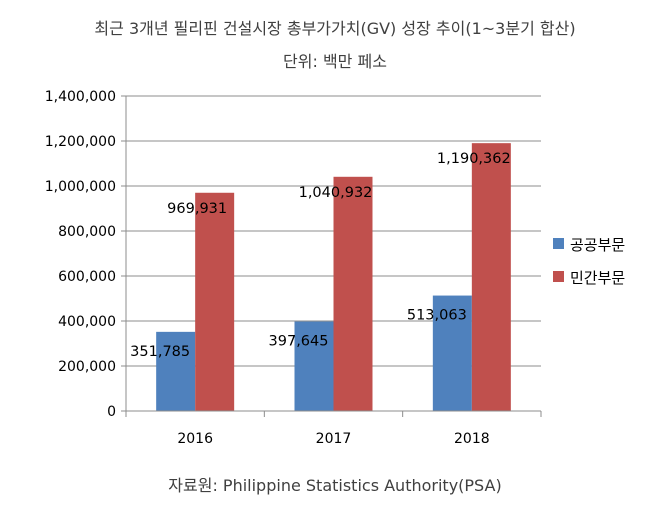  I want to click on x-tick-label: 2017, so click(334, 439).